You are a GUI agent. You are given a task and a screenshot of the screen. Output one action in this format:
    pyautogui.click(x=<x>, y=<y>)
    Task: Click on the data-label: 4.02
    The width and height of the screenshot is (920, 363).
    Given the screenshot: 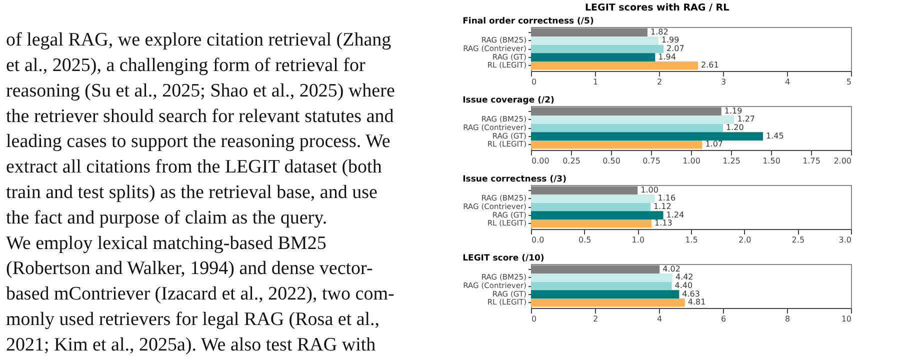 What is the action you would take?
    pyautogui.click(x=671, y=269)
    